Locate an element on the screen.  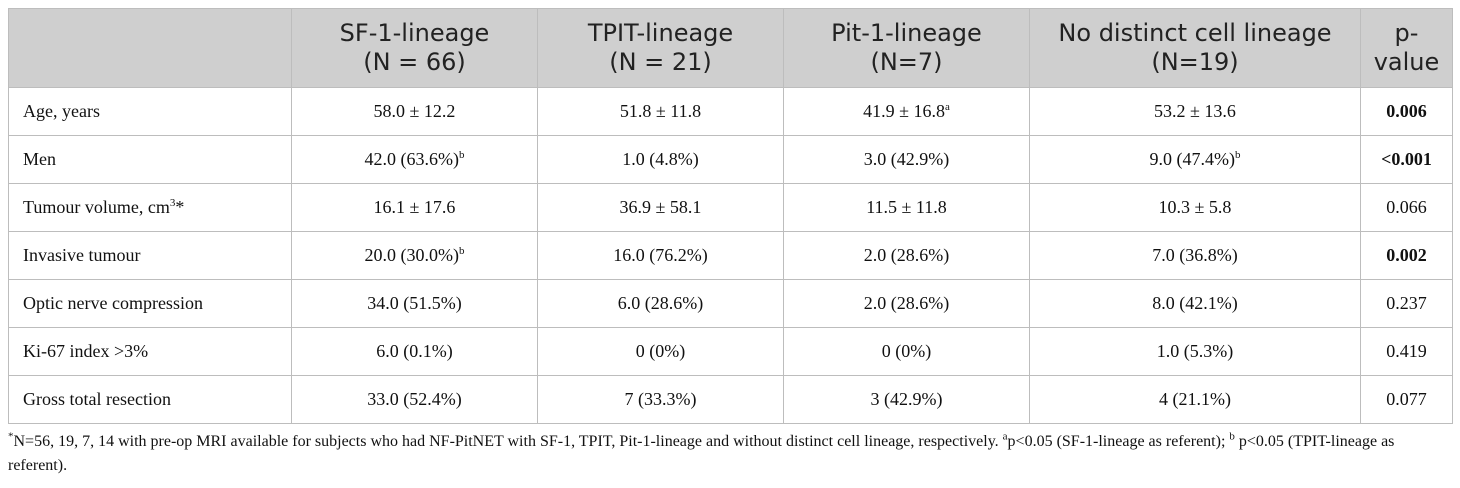
cell-sf1-value: 20.0 (30.0%) is located at coordinates (411, 255).